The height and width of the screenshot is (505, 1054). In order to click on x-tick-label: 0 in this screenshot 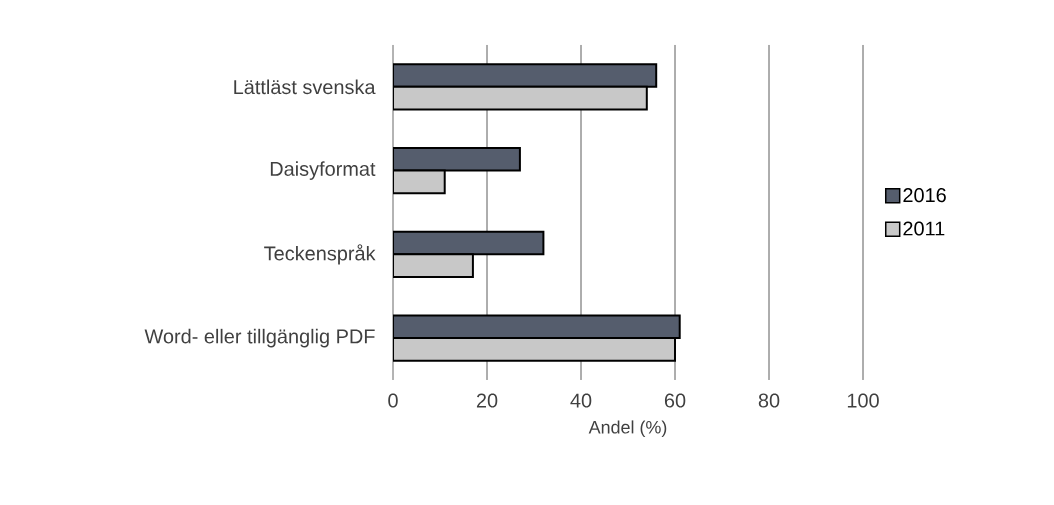, I will do `click(393, 400)`.